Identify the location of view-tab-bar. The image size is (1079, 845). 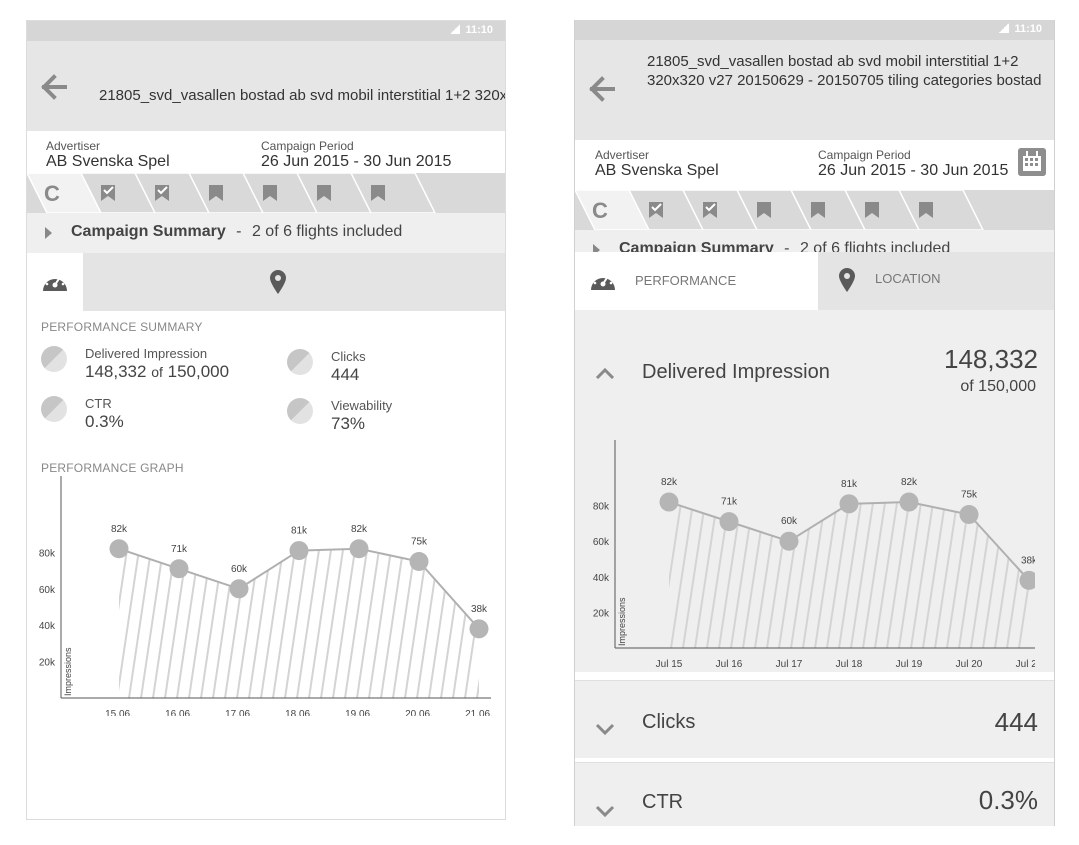
(266, 282).